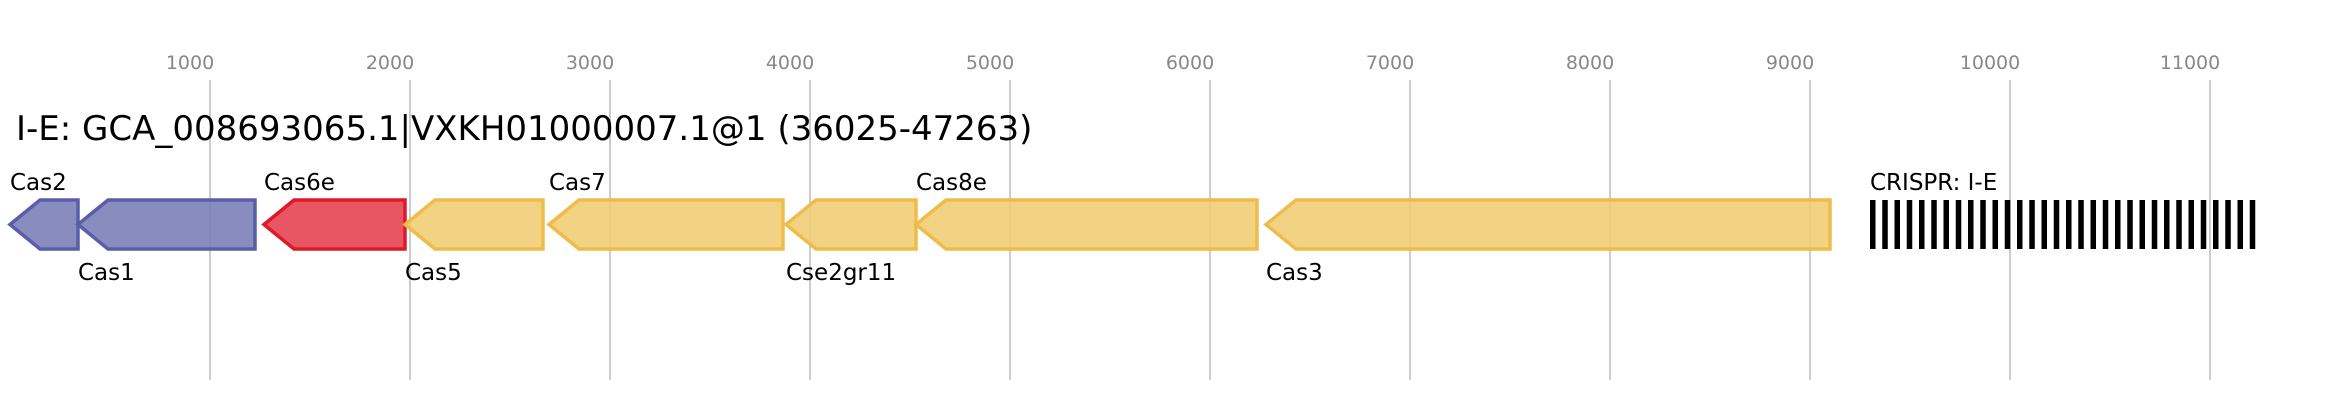  I want to click on gene-label-cas5: Cas5, so click(433, 273).